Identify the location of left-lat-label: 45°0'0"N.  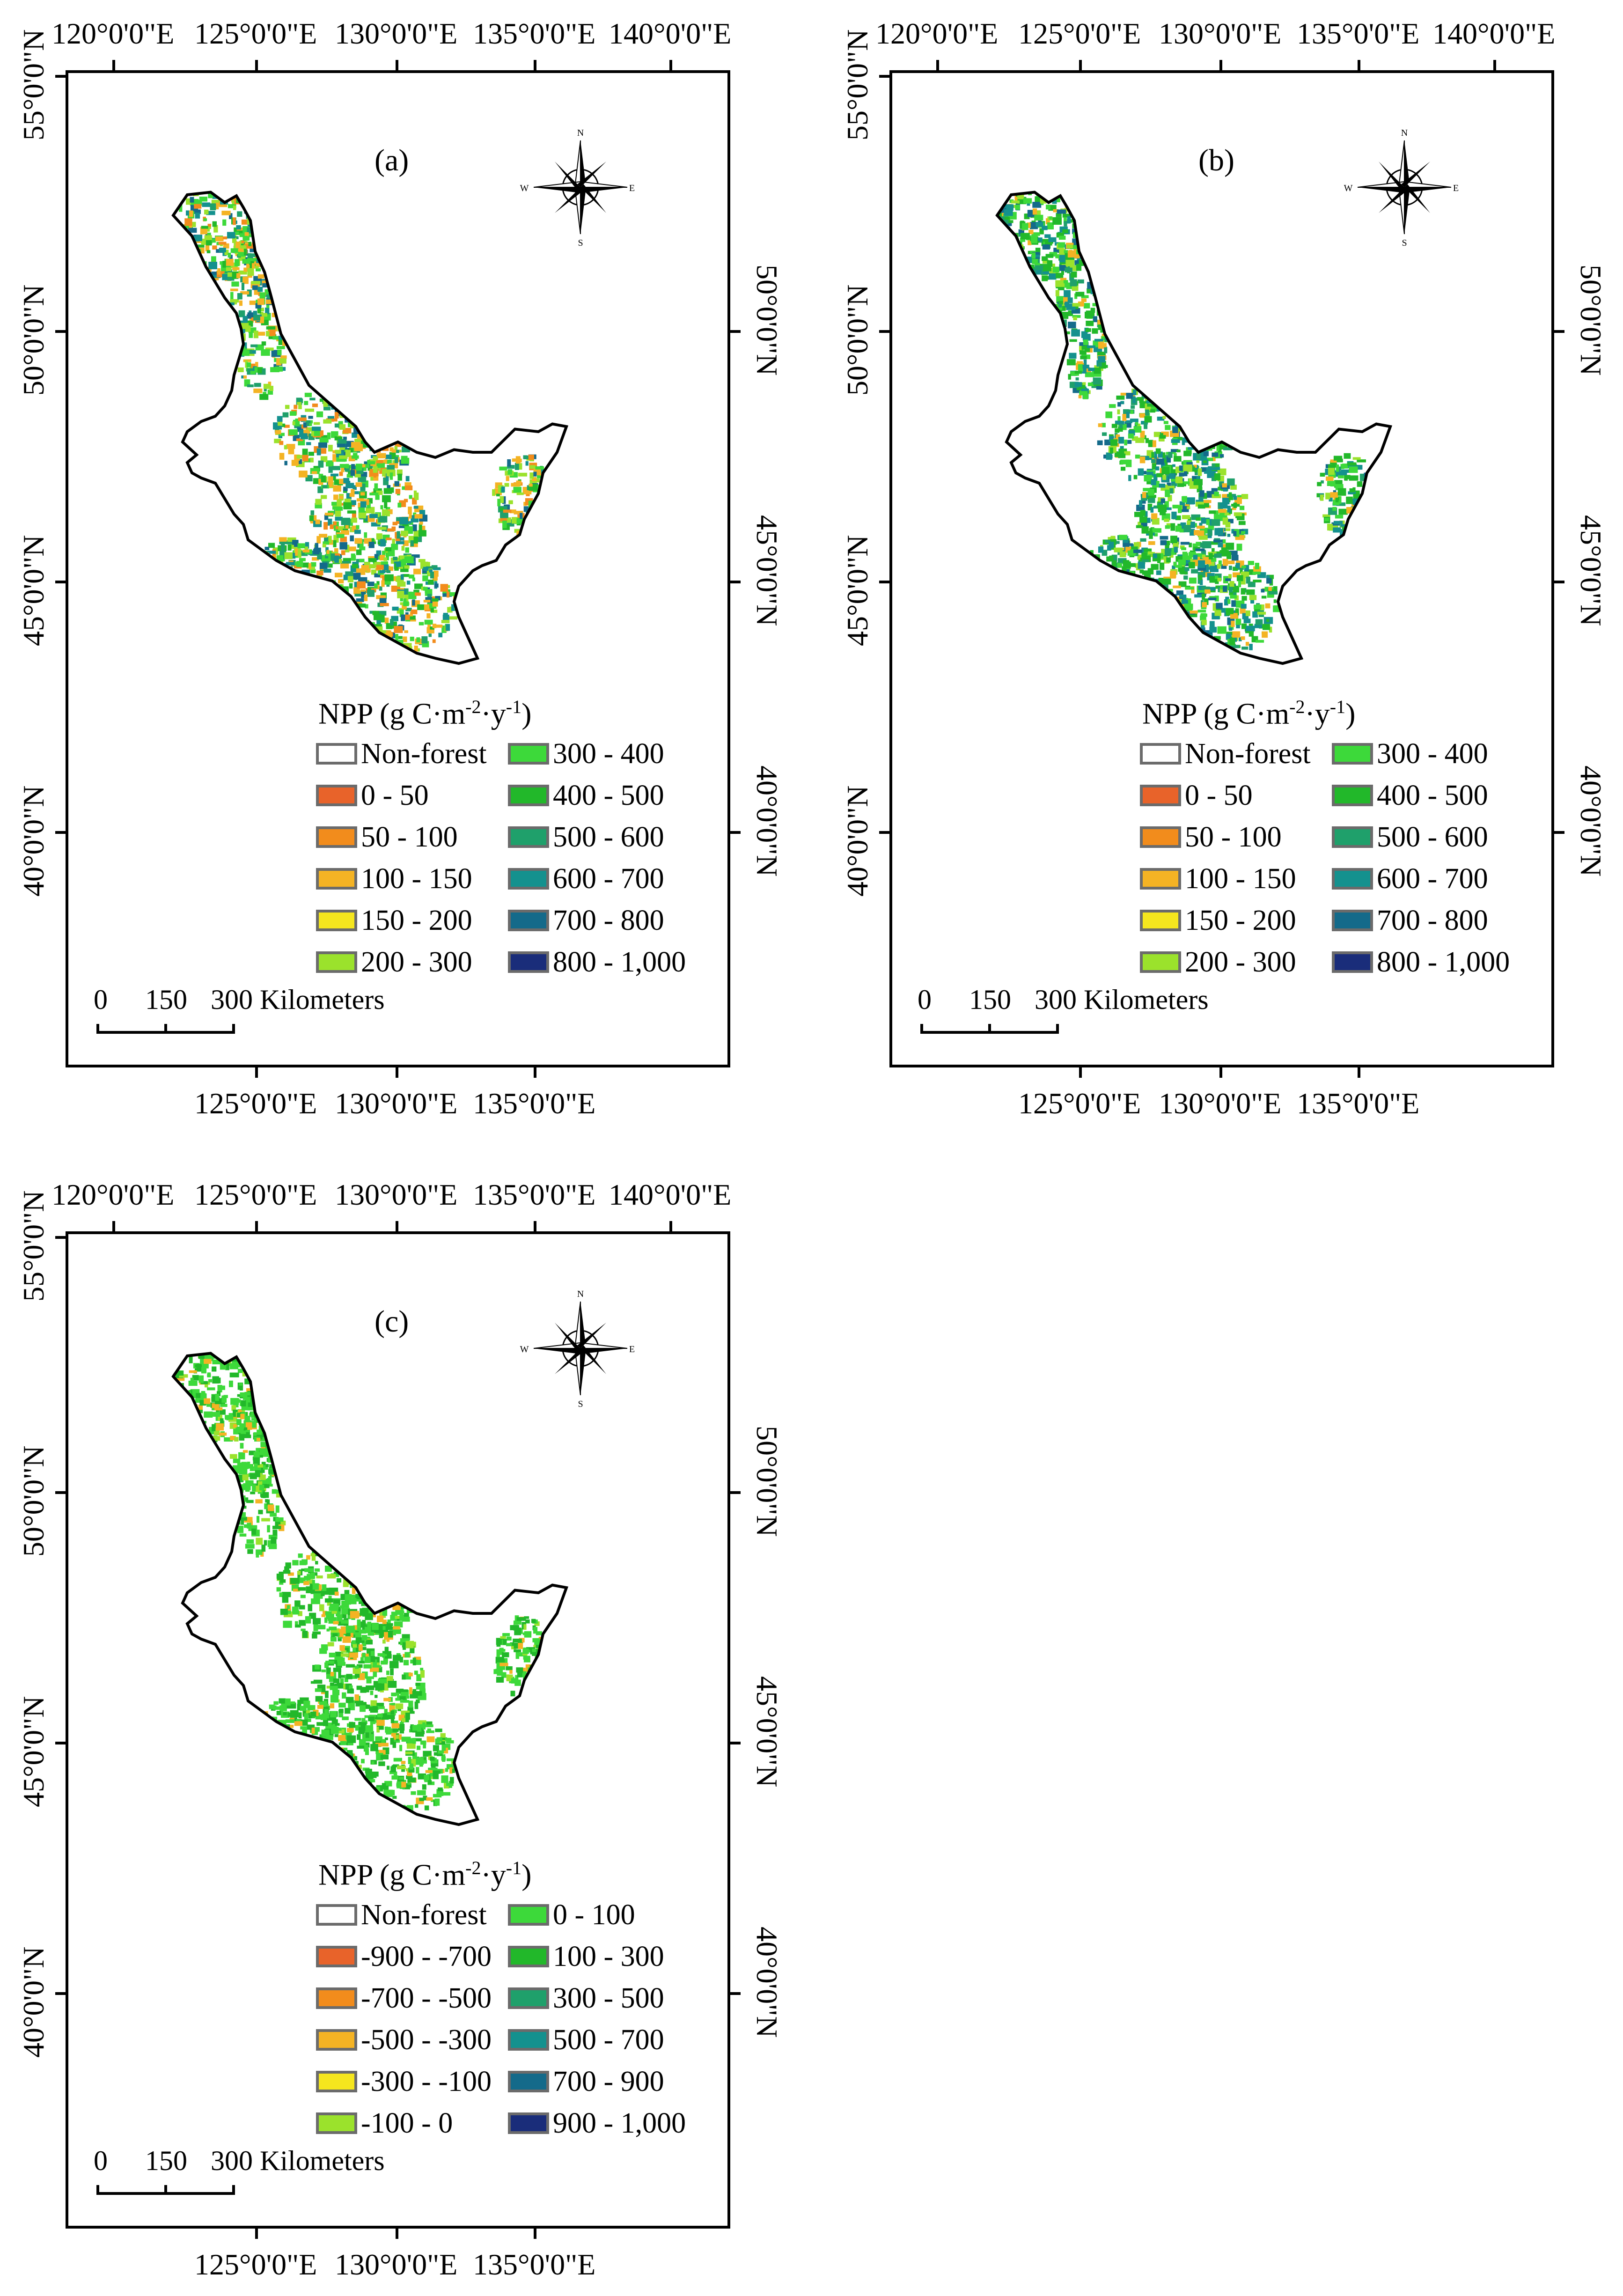
(33, 1751).